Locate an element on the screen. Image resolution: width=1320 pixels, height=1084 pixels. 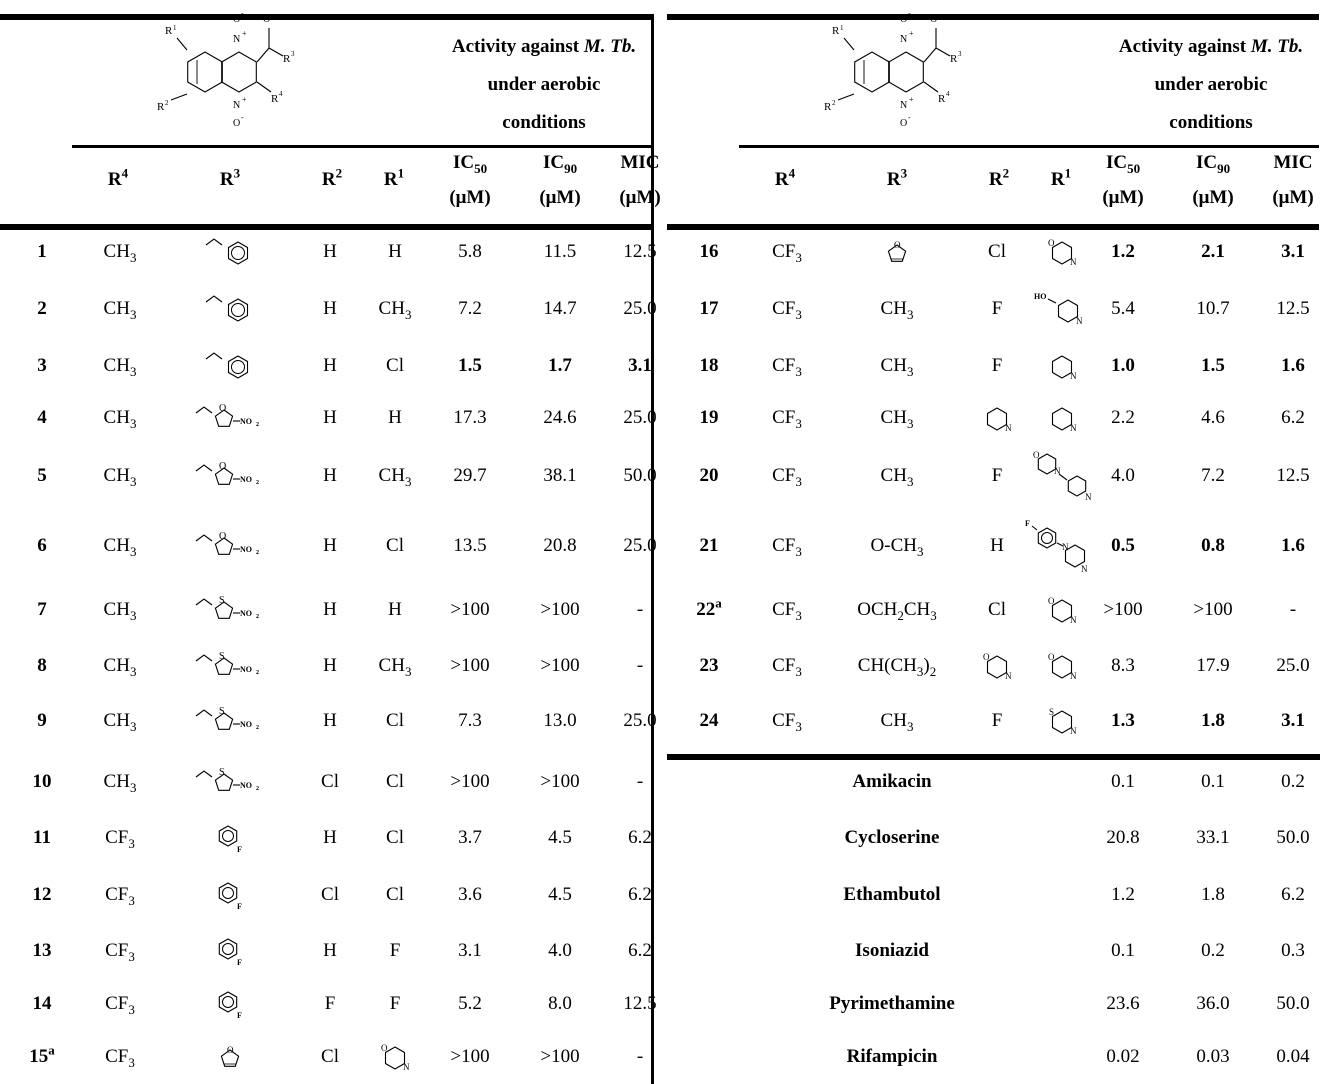
compound-code: 3 is located at coordinates (42, 365).